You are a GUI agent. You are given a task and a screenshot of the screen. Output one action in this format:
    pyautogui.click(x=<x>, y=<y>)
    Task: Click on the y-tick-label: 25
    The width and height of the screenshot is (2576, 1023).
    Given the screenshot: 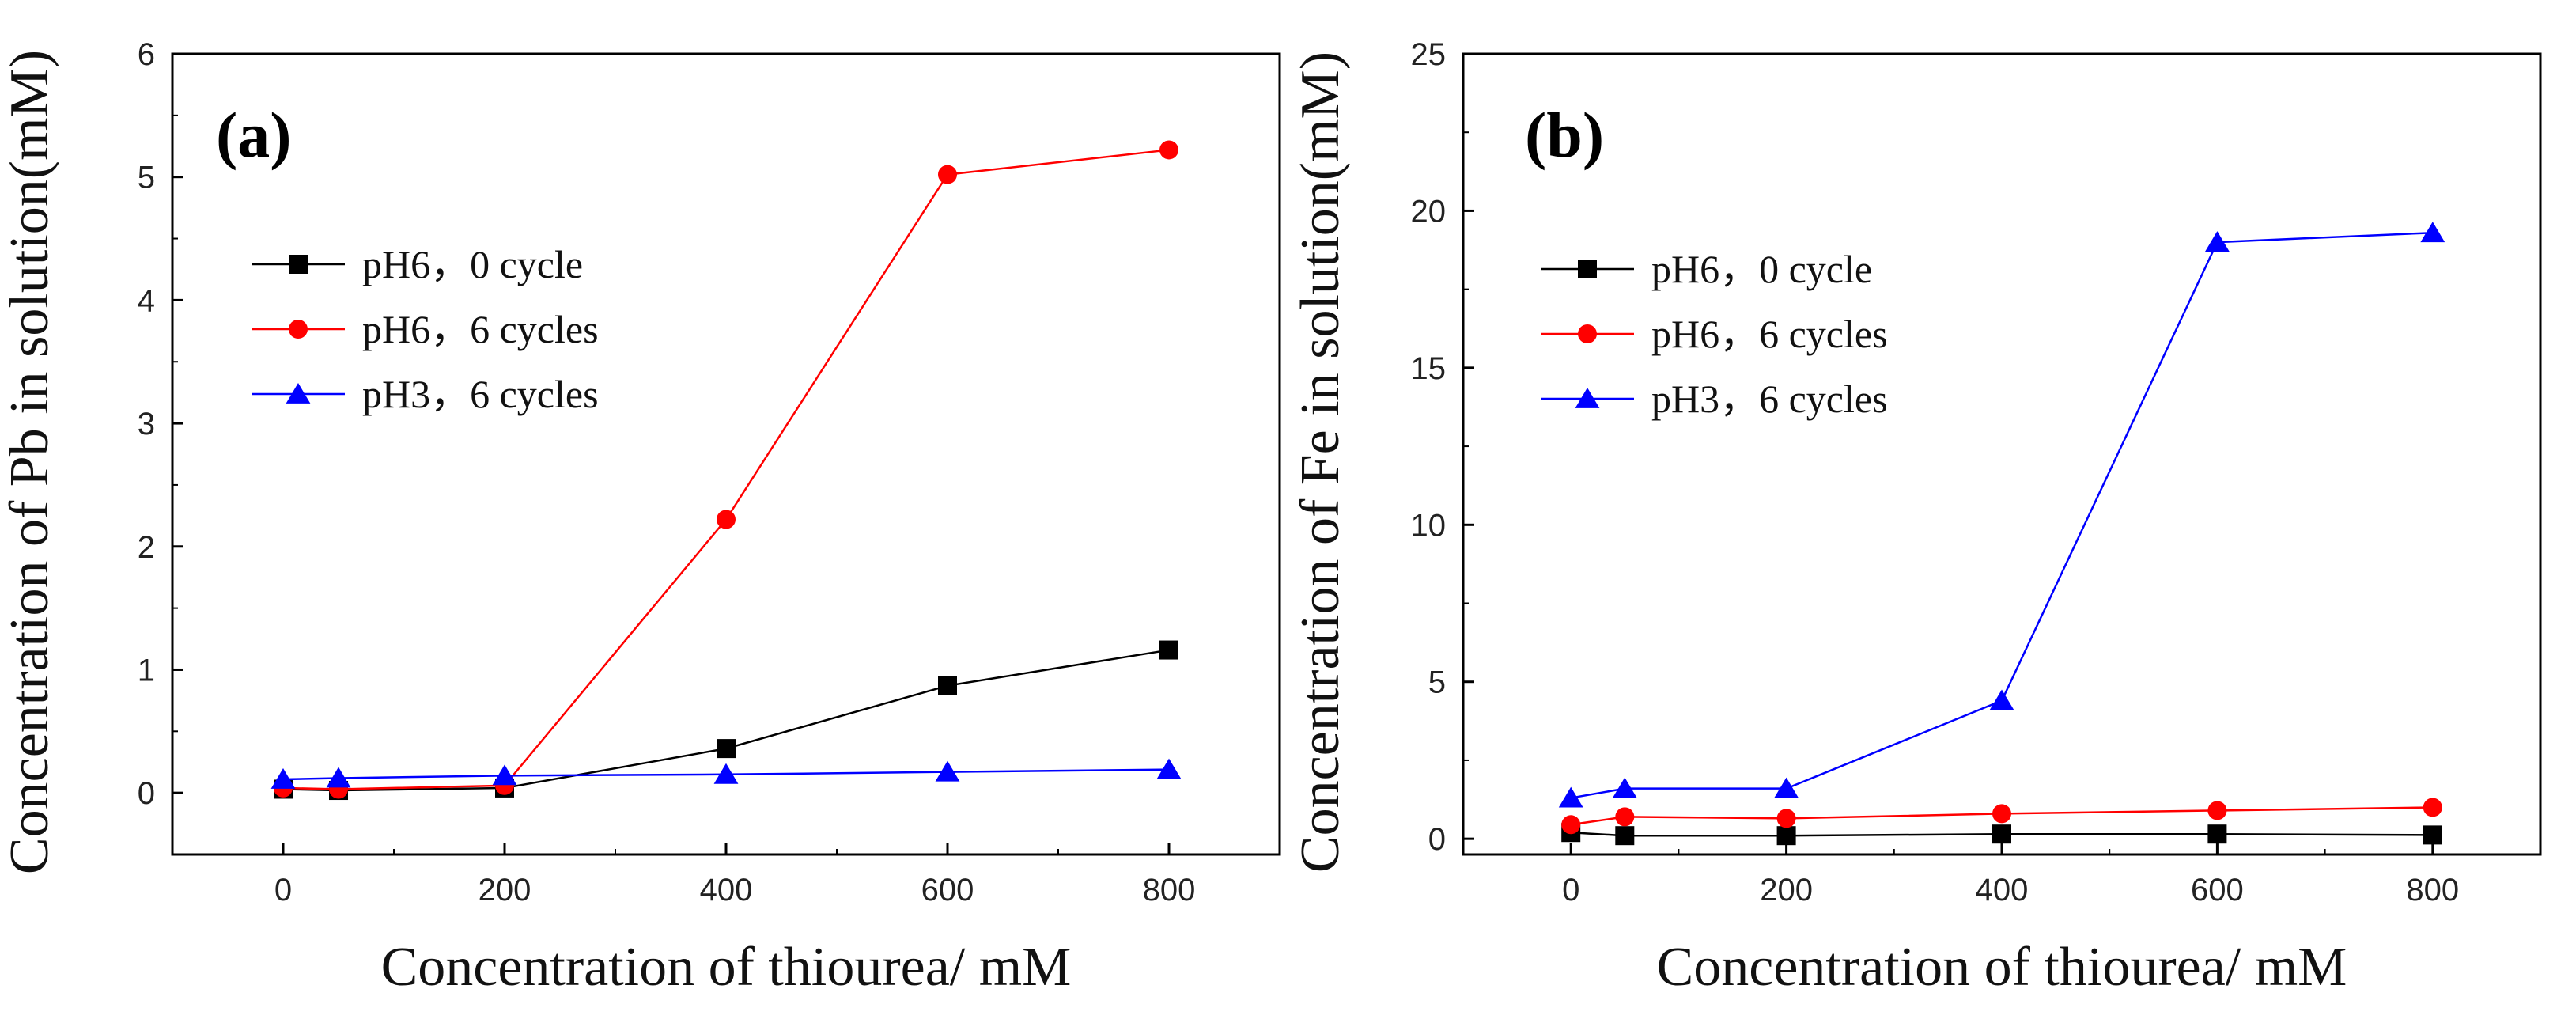 What is the action you would take?
    pyautogui.click(x=1429, y=54)
    